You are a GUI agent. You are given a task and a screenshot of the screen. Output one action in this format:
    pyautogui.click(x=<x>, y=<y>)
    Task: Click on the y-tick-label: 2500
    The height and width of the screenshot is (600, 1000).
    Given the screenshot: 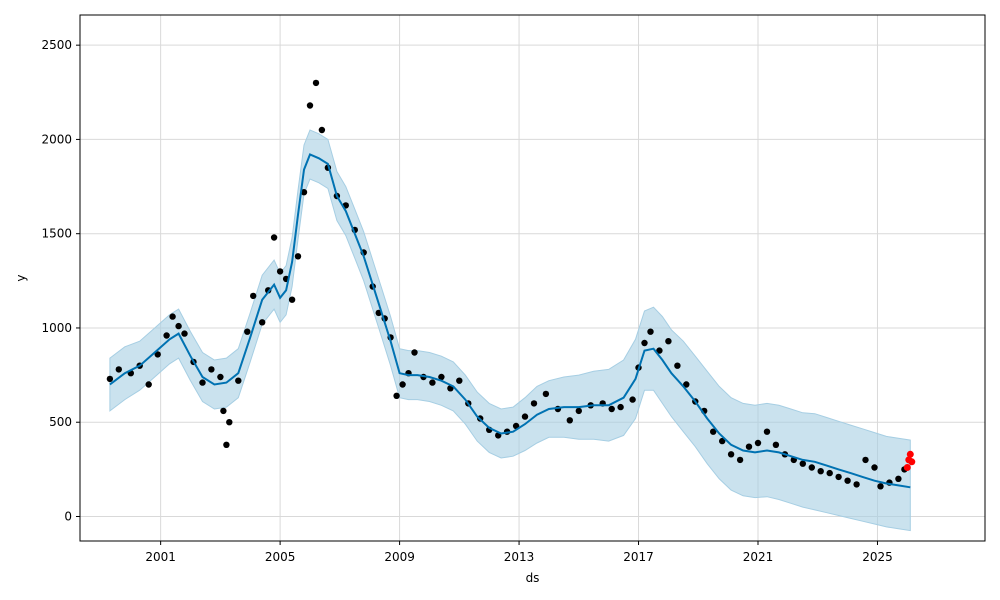 What is the action you would take?
    pyautogui.click(x=56, y=45)
    